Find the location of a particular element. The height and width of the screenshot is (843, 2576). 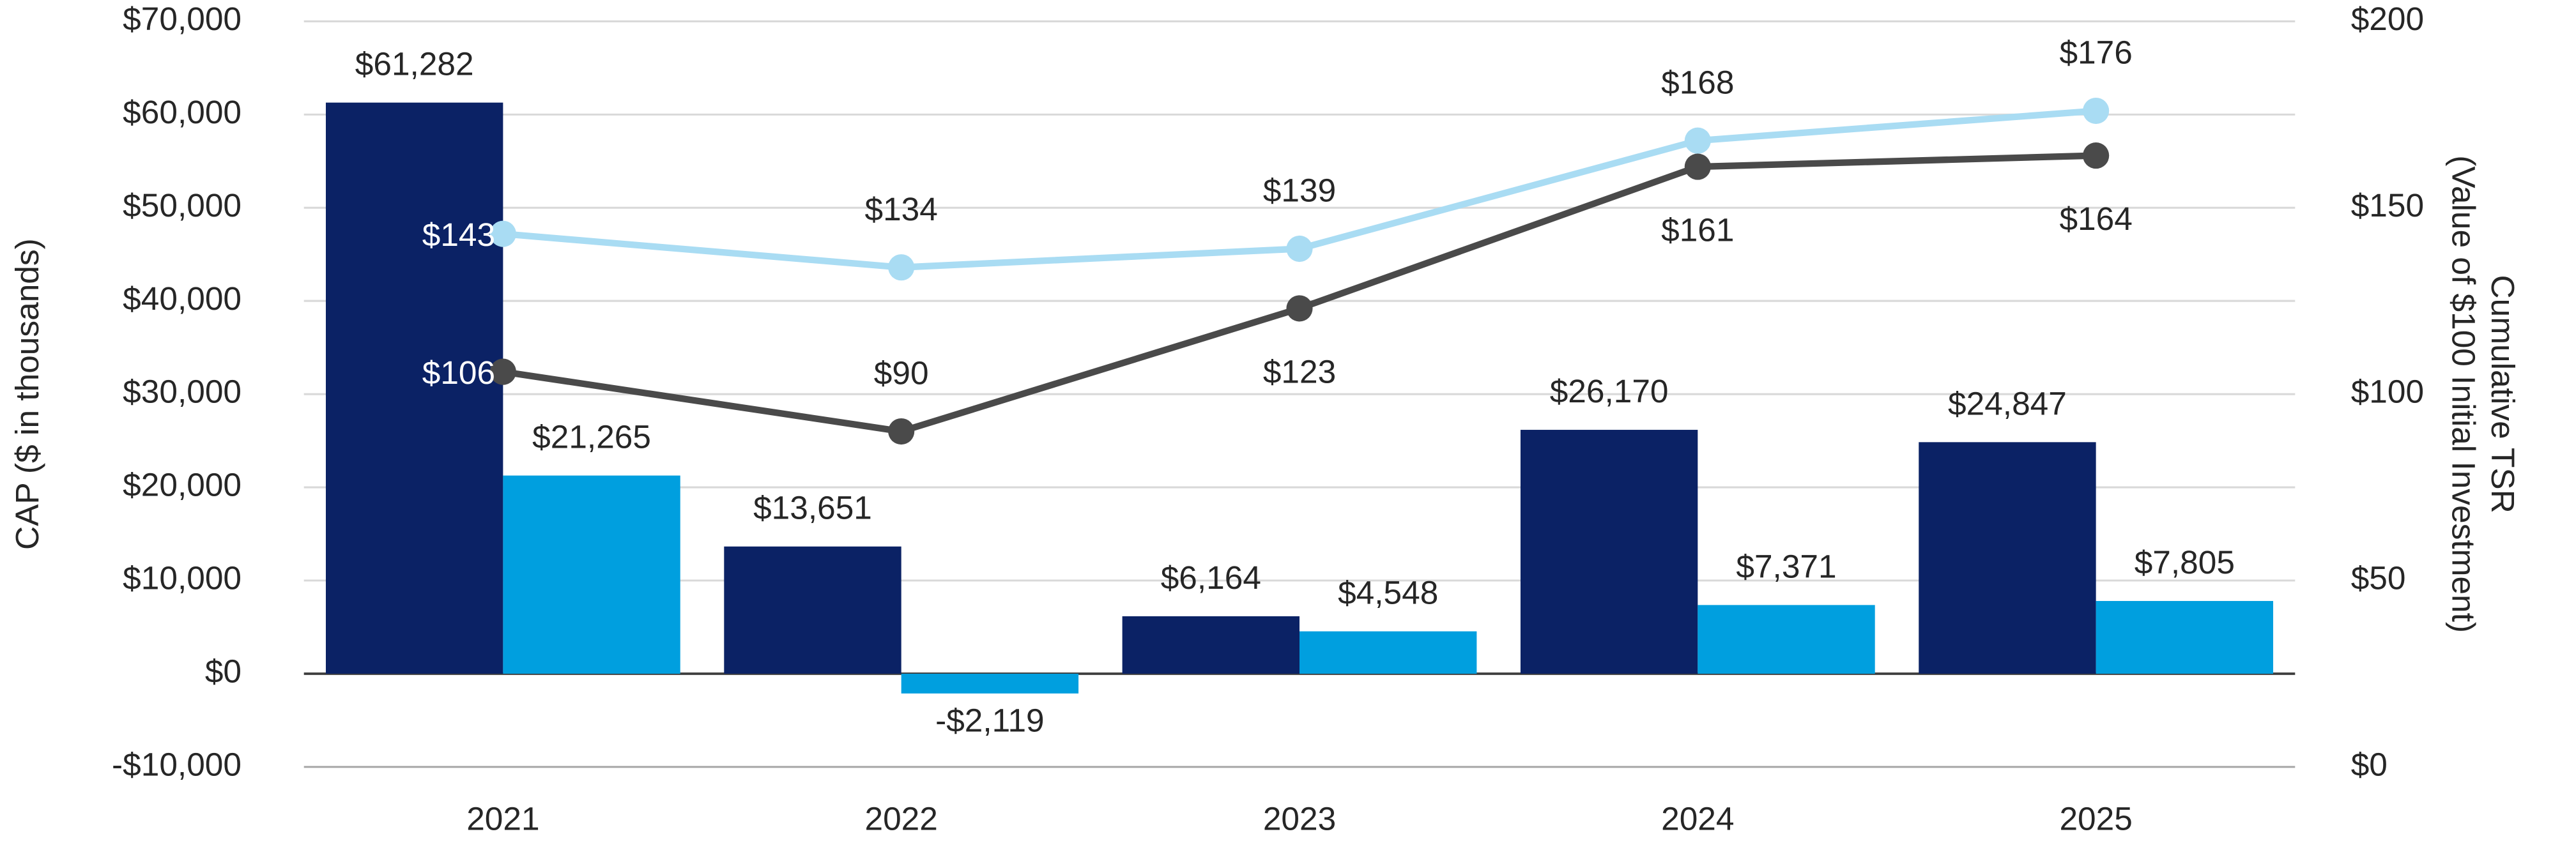

data-label: $7,805 is located at coordinates (2185, 562).